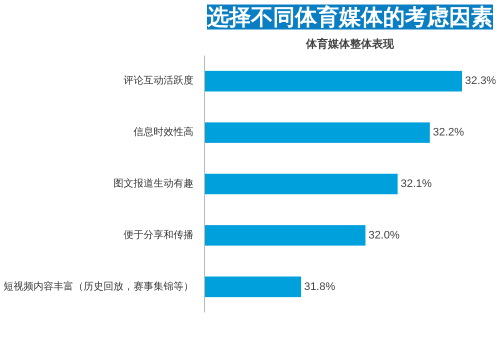 The height and width of the screenshot is (362, 500). I want to click on y-tick-label: 评论互动活跃度, so click(159, 80).